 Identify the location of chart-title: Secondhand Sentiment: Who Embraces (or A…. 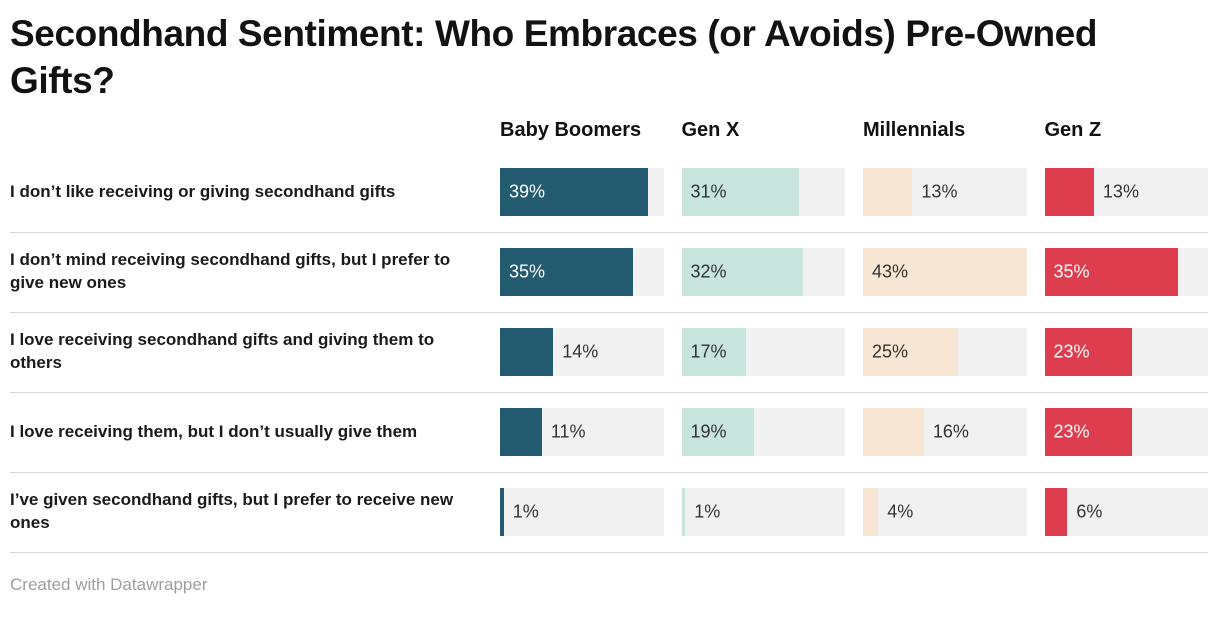
(554, 57).